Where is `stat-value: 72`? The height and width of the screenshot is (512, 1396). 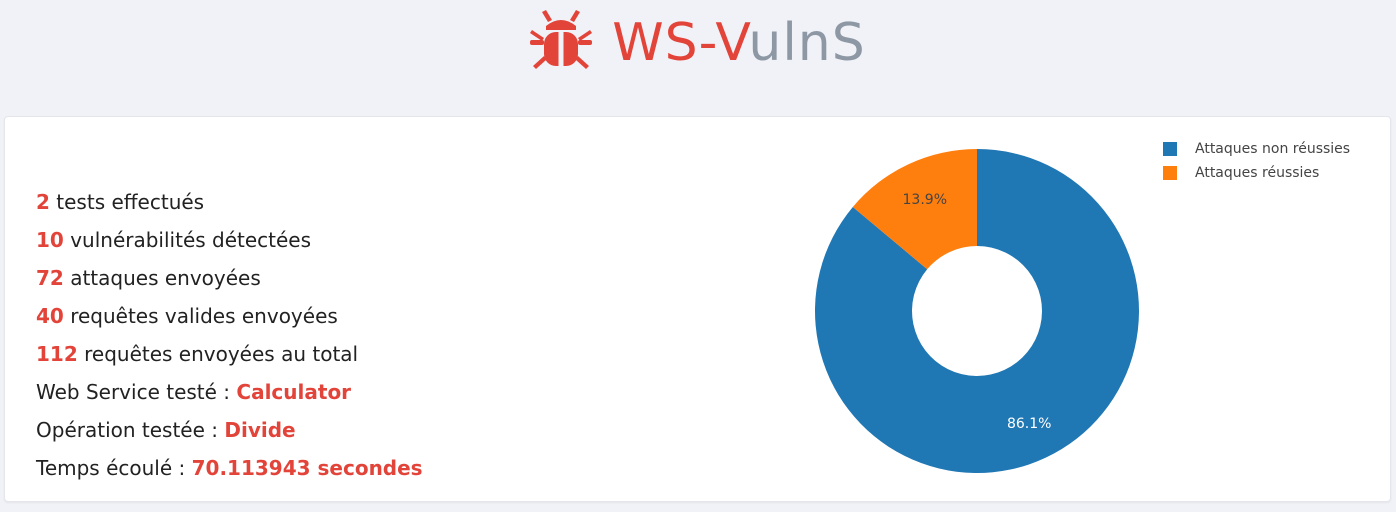 stat-value: 72 is located at coordinates (50, 278).